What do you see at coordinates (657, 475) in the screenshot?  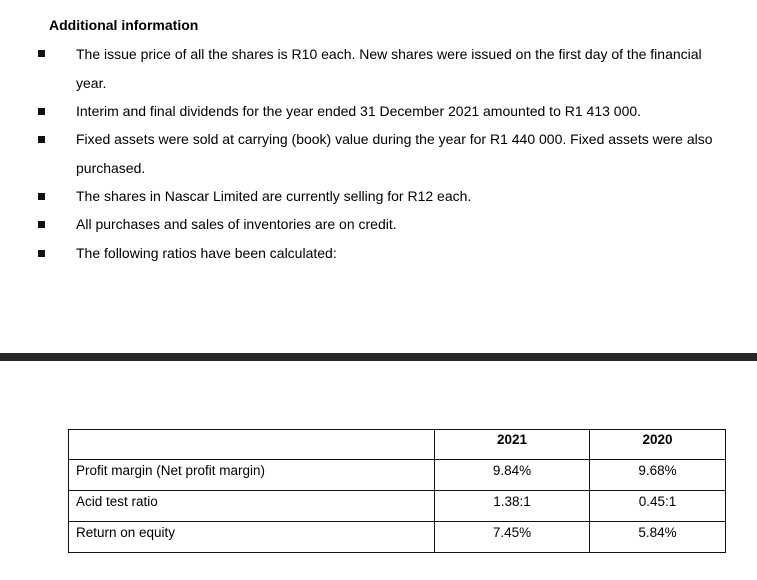 I see `ratio-value-2020: 9.68%` at bounding box center [657, 475].